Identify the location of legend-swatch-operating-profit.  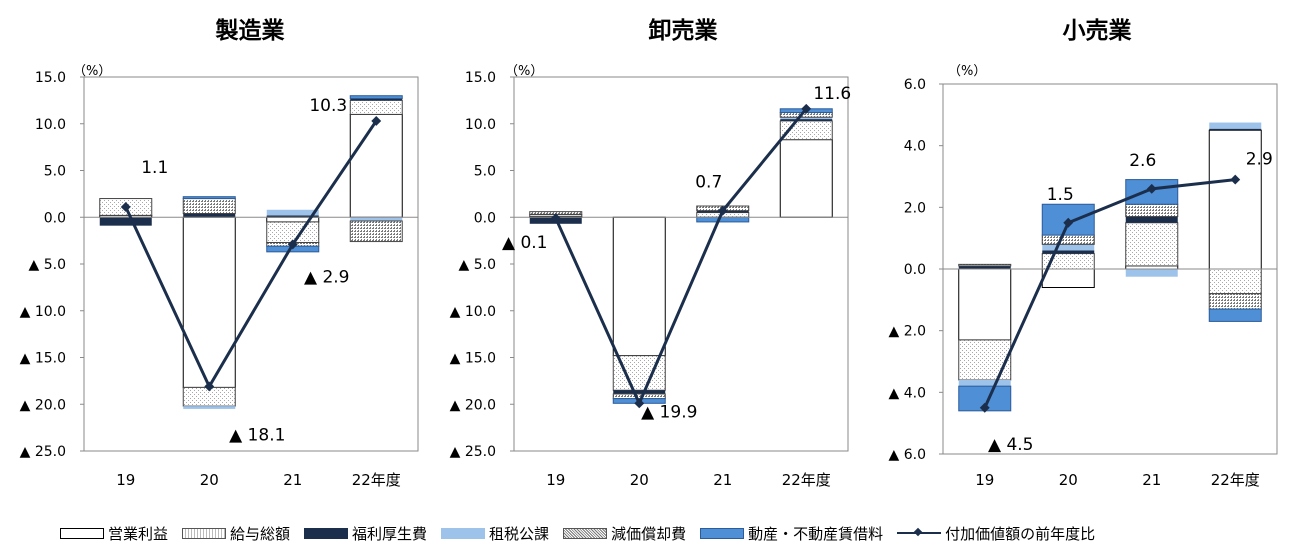
(82, 533).